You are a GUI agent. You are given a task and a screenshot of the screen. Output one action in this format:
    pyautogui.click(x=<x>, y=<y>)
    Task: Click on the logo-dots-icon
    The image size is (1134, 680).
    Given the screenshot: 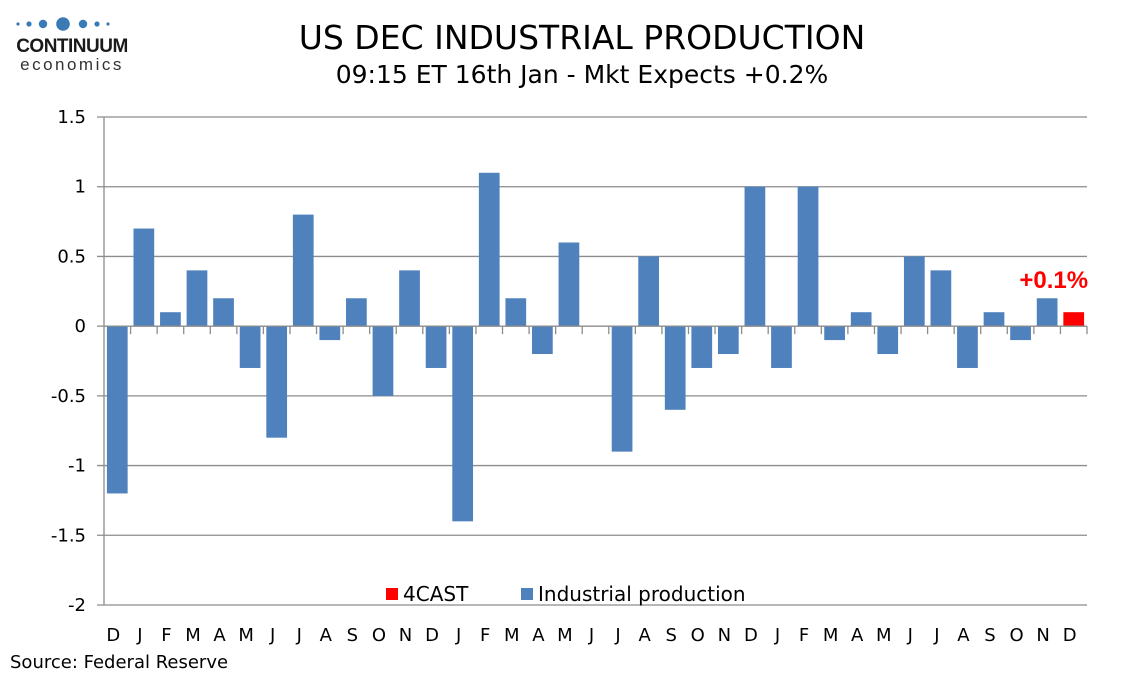 What is the action you would take?
    pyautogui.click(x=63, y=24)
    